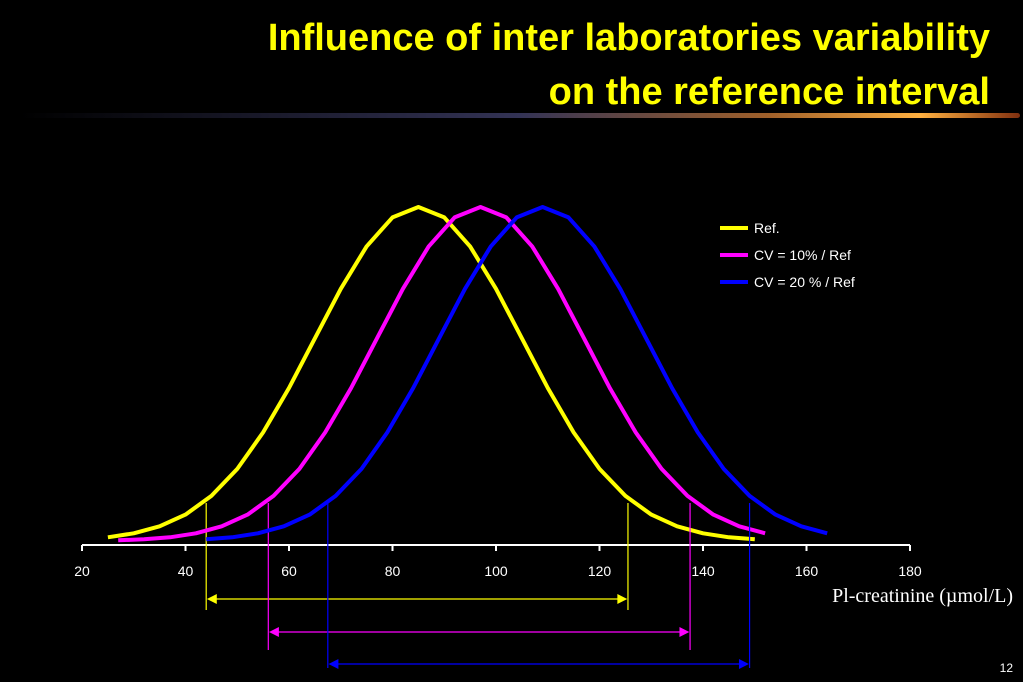 This screenshot has height=682, width=1023. I want to click on x-tick-label: 180, so click(910, 571).